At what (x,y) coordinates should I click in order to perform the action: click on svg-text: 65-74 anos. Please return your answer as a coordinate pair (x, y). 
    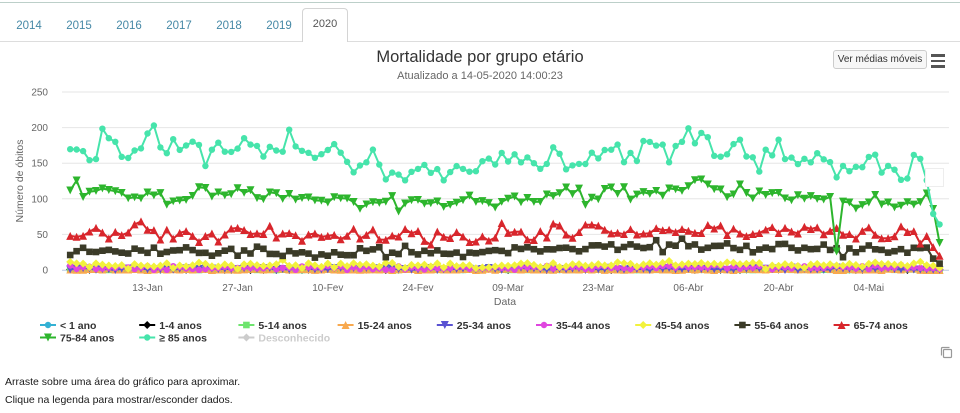
    Looking at the image, I should click on (881, 326).